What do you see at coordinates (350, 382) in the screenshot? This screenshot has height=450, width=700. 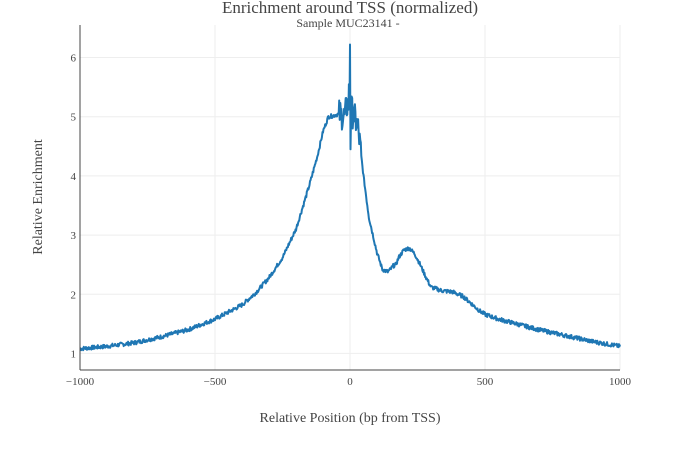 I see `x-tick-label: 0` at bounding box center [350, 382].